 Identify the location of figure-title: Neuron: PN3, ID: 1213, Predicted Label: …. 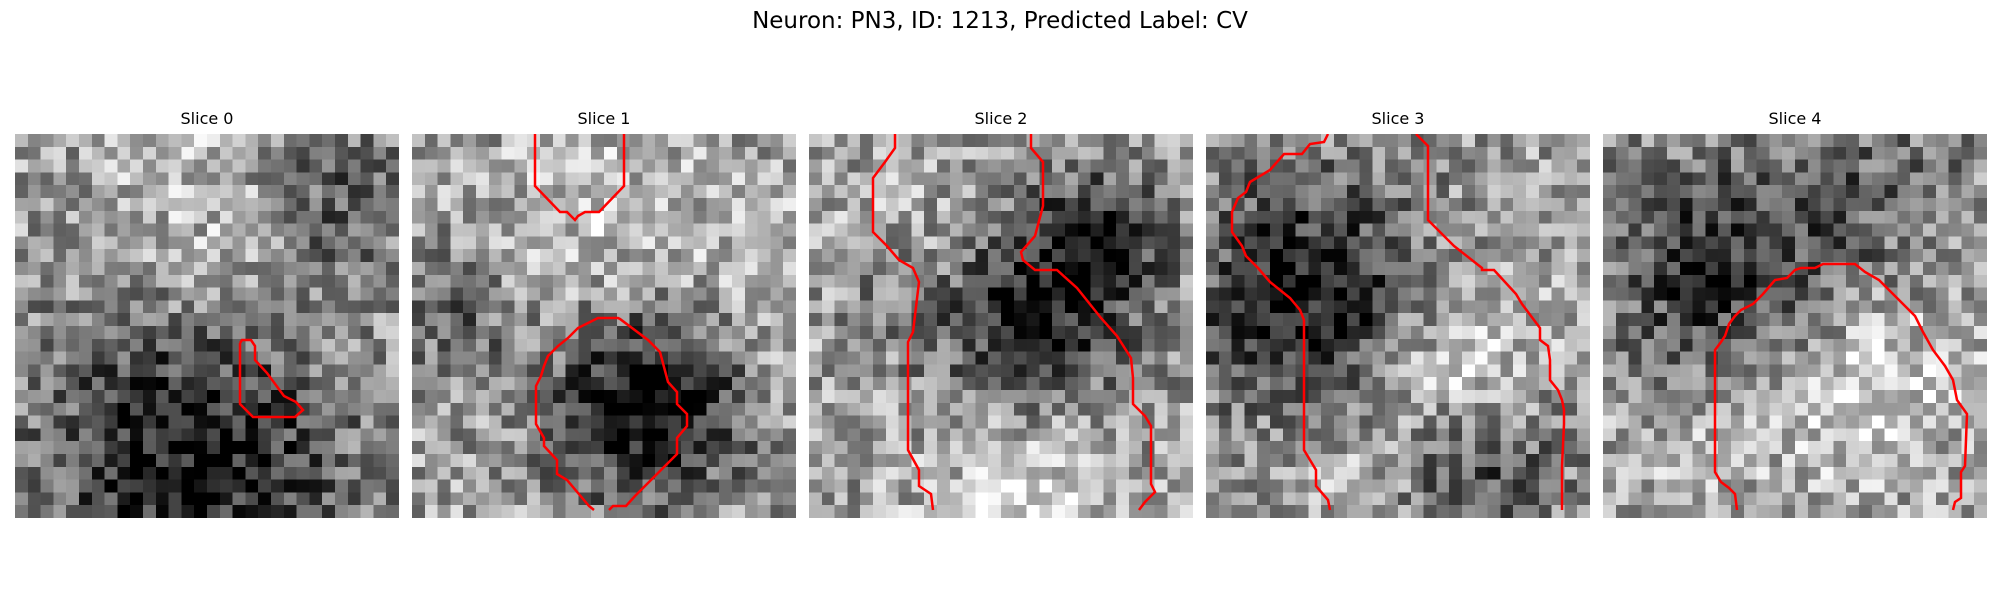
(1000, 21).